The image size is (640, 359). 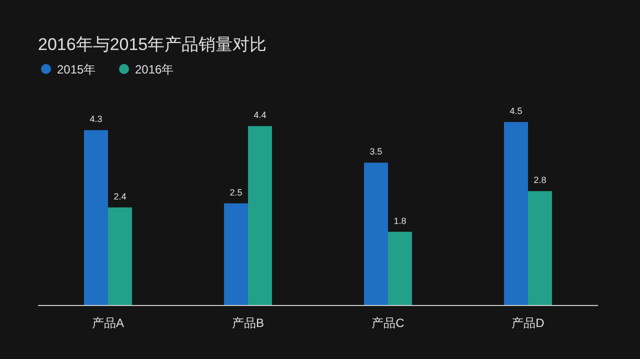 I want to click on data-label: 3.5, so click(x=376, y=151).